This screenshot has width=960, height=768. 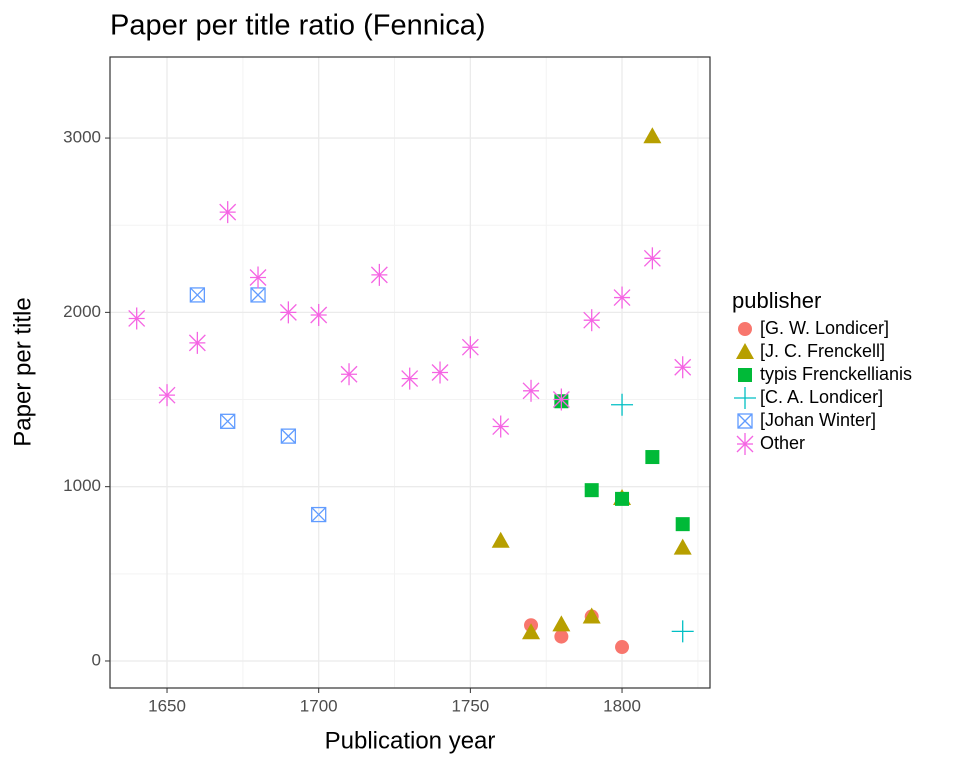 I want to click on y-tick-label: 1000, so click(x=82, y=485).